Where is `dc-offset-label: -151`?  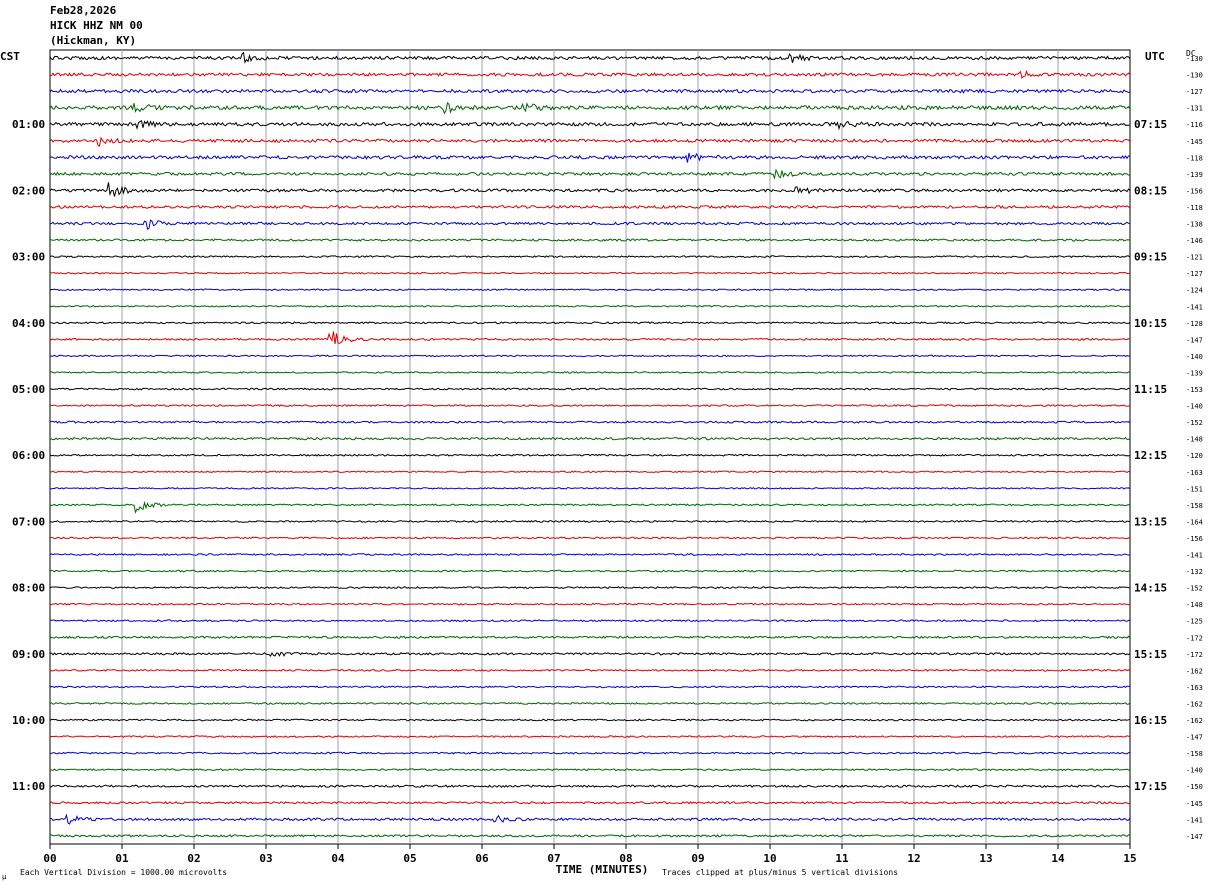
dc-offset-label: -151 is located at coordinates (1194, 489).